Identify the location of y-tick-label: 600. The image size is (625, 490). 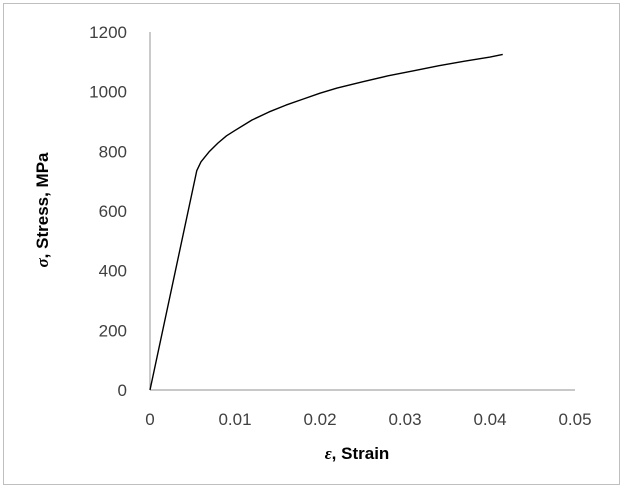
(113, 211).